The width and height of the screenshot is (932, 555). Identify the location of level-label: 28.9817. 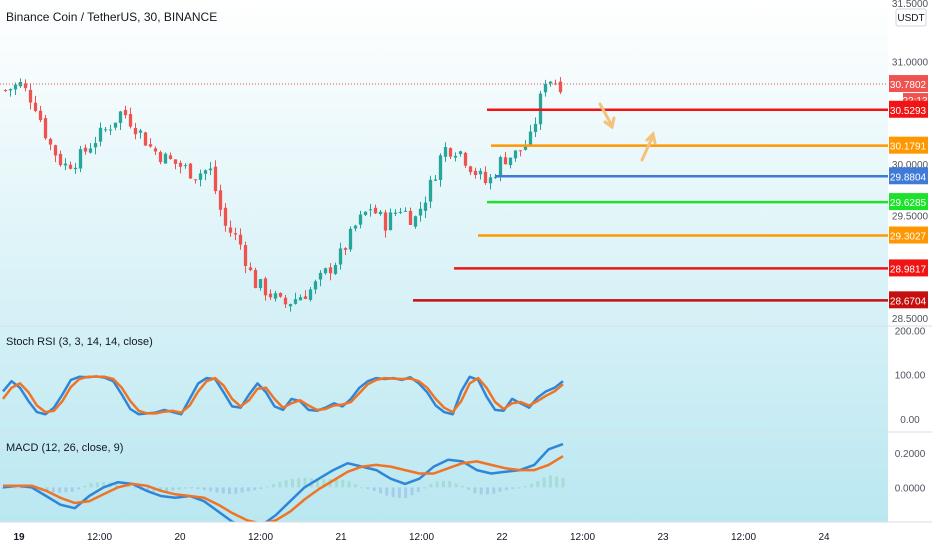
(908, 269).